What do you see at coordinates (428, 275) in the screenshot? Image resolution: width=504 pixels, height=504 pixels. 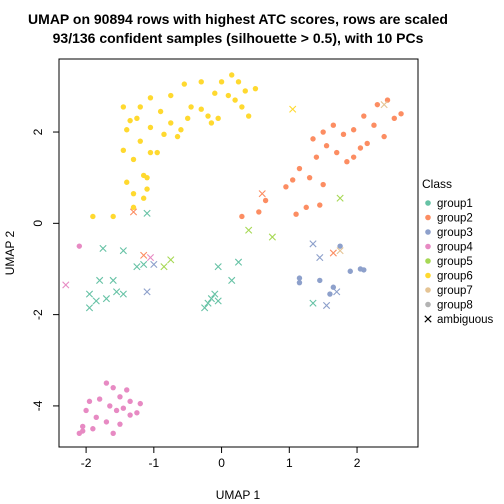 I see `legend-item-group6-marker` at bounding box center [428, 275].